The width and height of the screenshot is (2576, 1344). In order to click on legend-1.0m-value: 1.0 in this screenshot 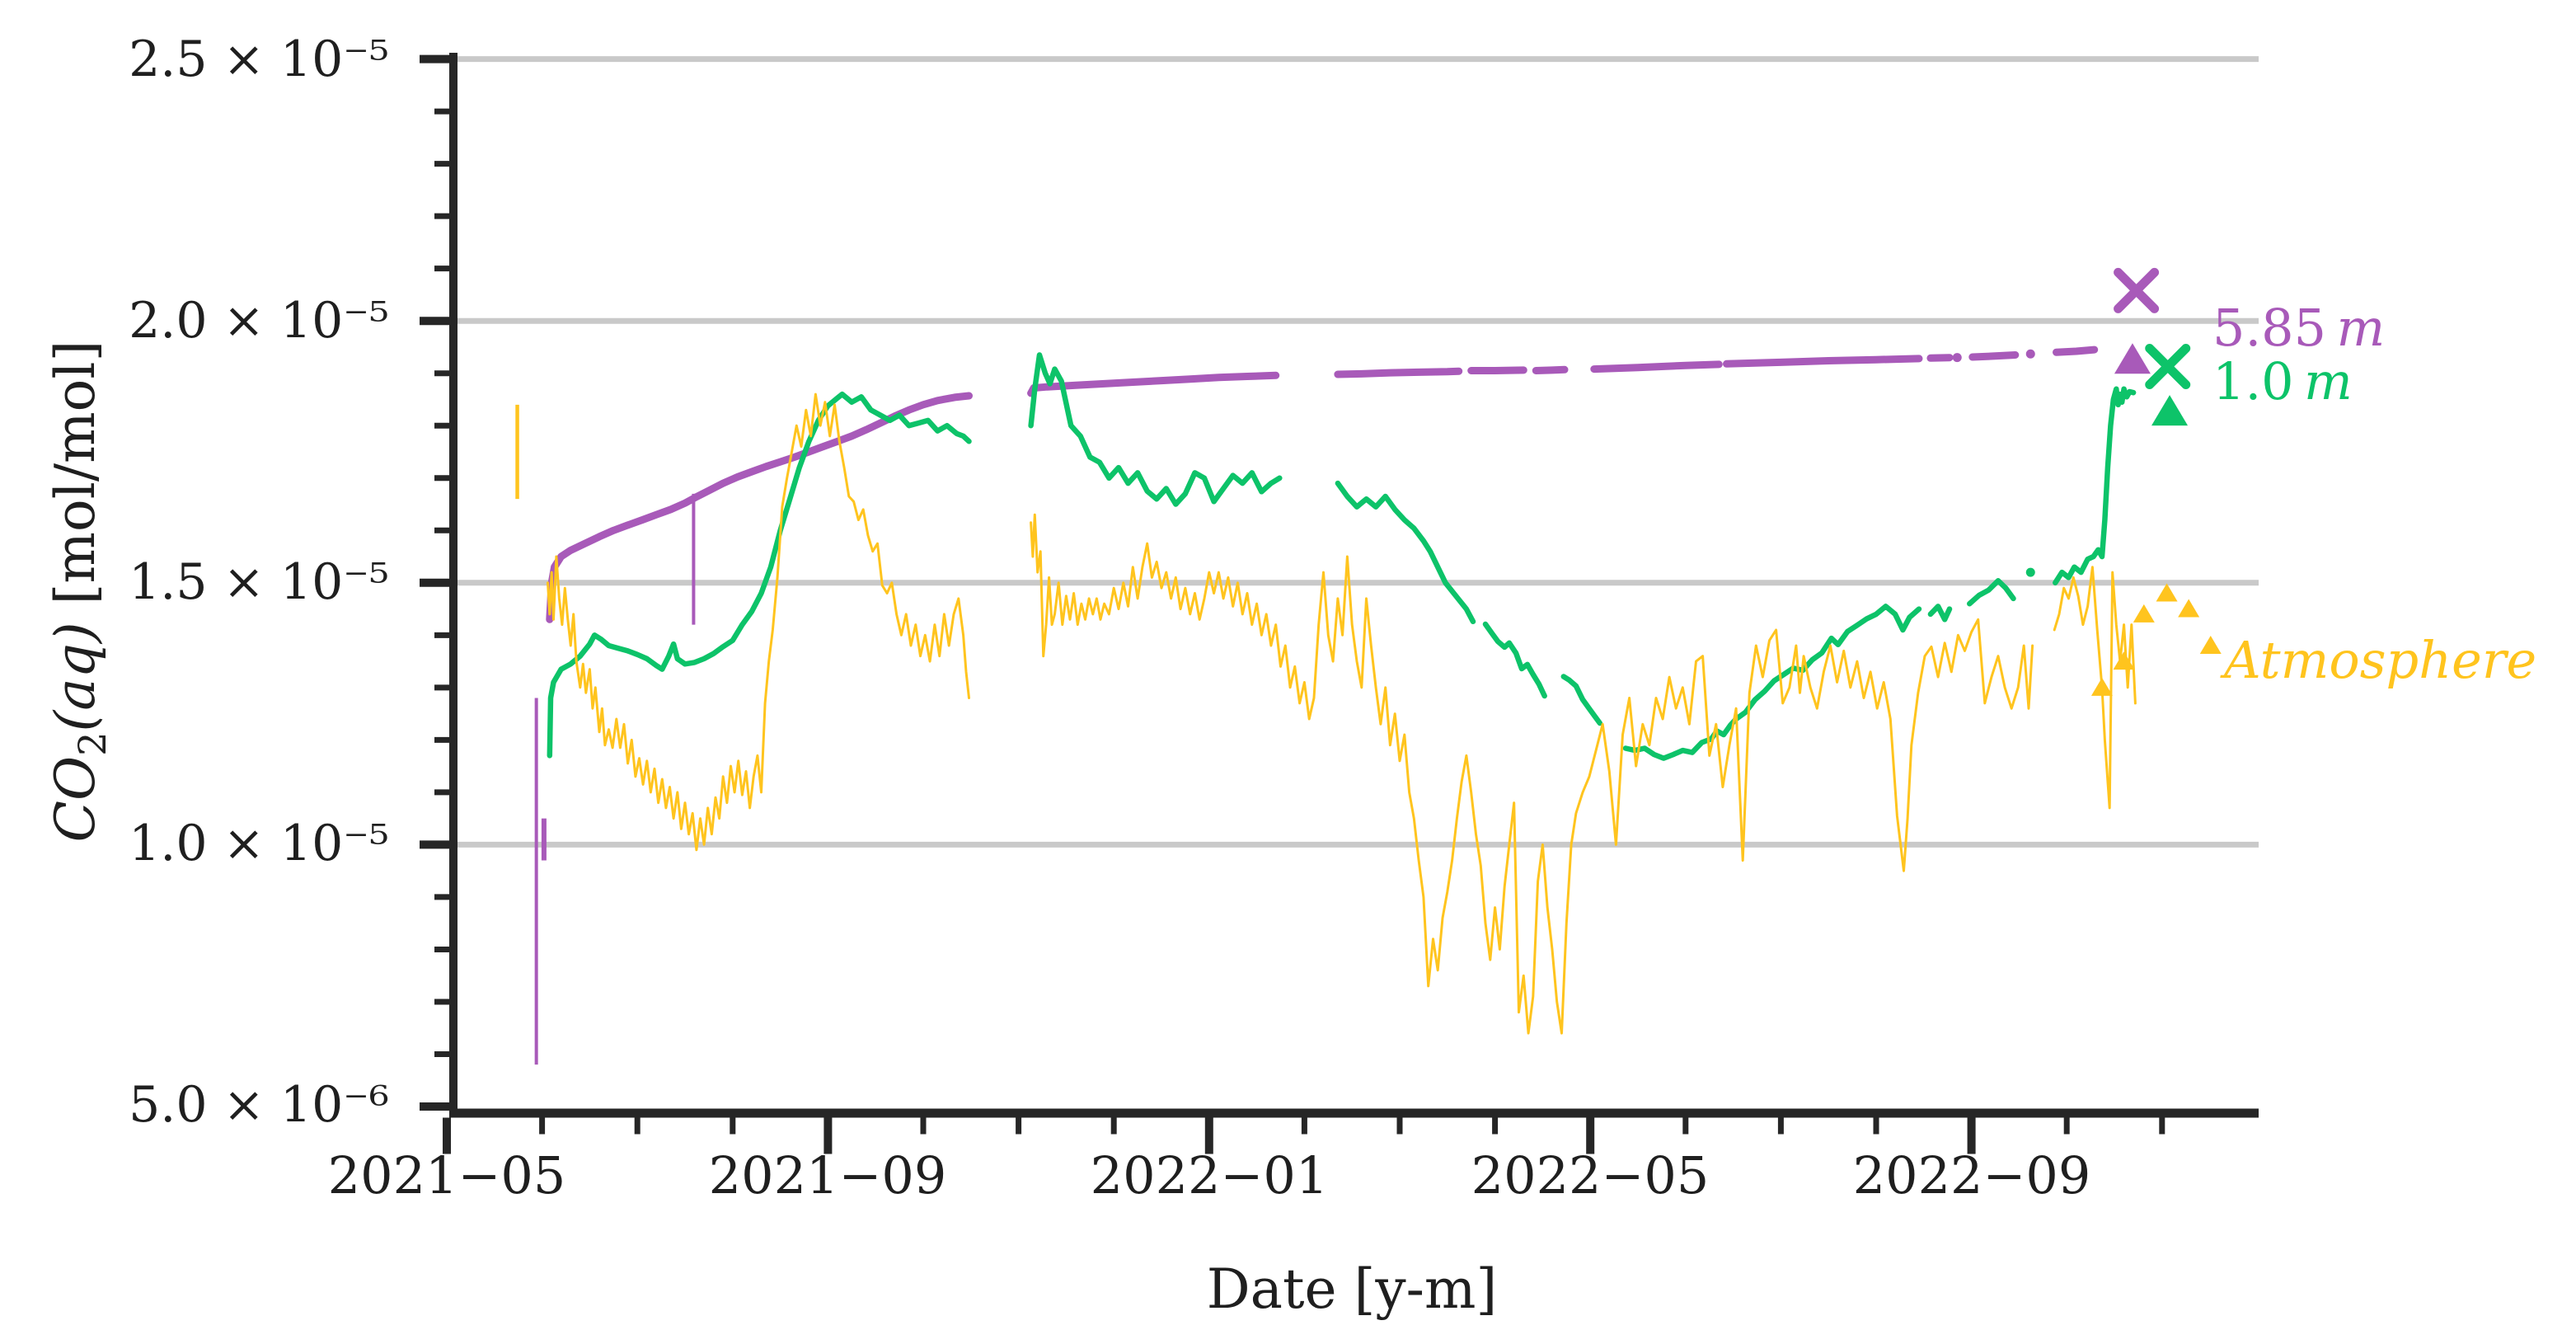, I will do `click(2253, 381)`.